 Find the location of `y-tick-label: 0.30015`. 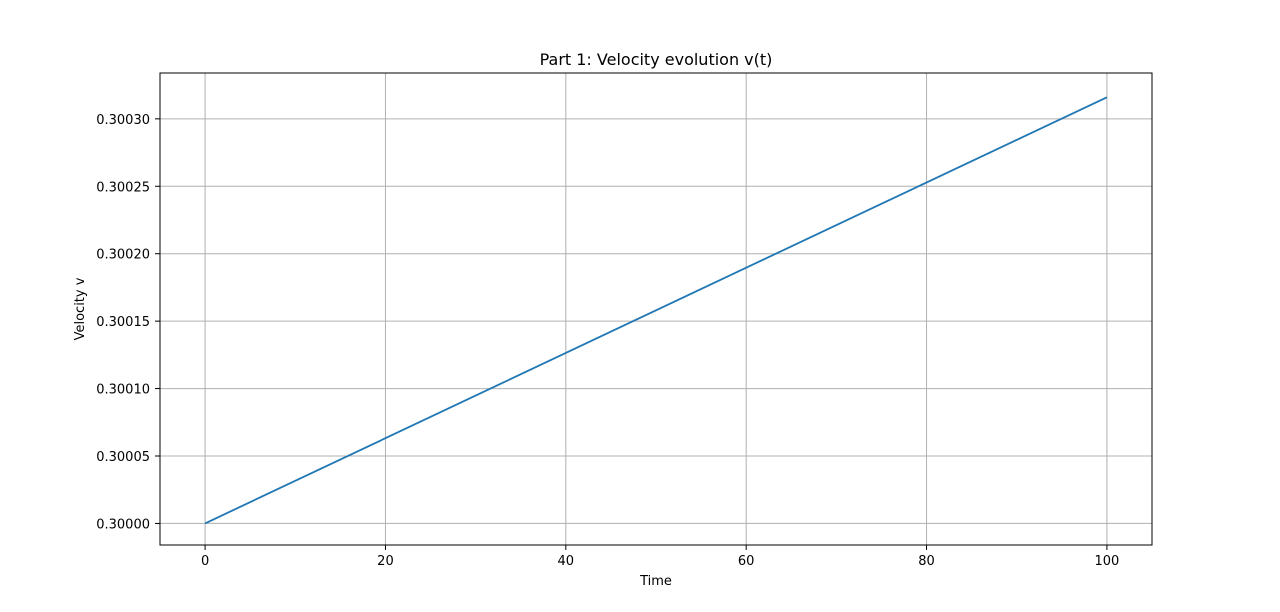

y-tick-label: 0.30015 is located at coordinates (123, 322).